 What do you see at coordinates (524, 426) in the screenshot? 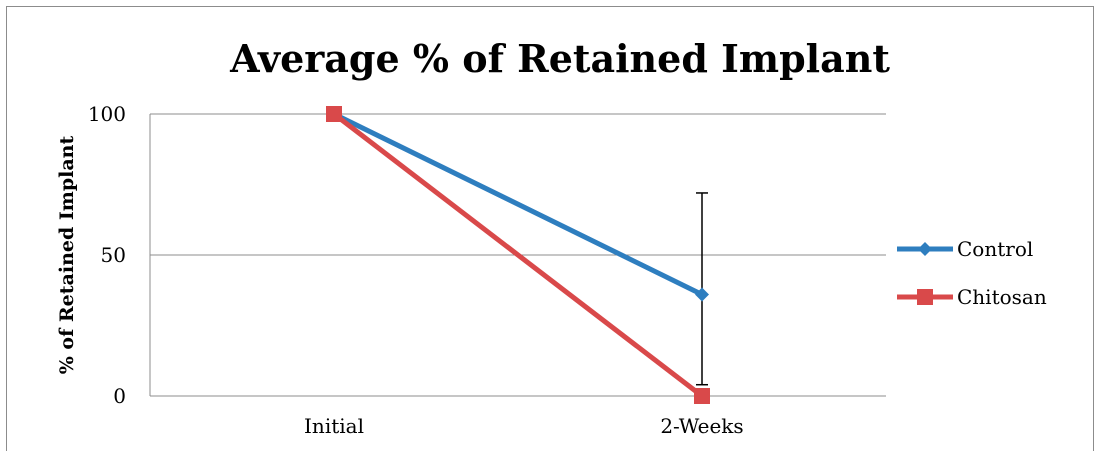
I see `x-tick-labels: Initial 2-Weeks` at bounding box center [524, 426].